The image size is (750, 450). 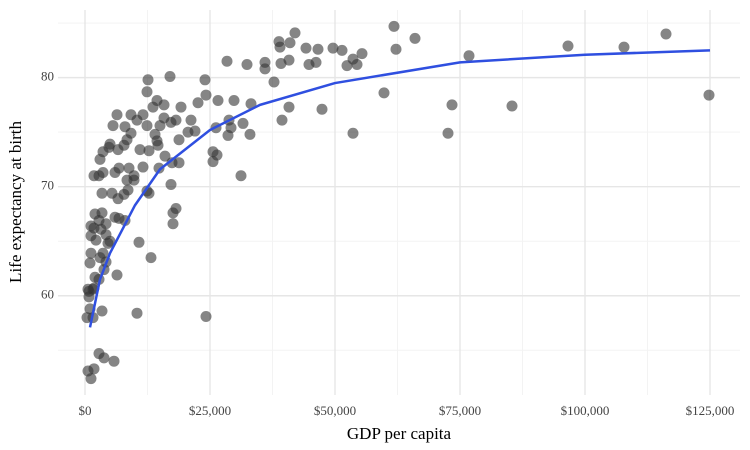 What do you see at coordinates (460, 410) in the screenshot?
I see `x-tick-label: $75,000` at bounding box center [460, 410].